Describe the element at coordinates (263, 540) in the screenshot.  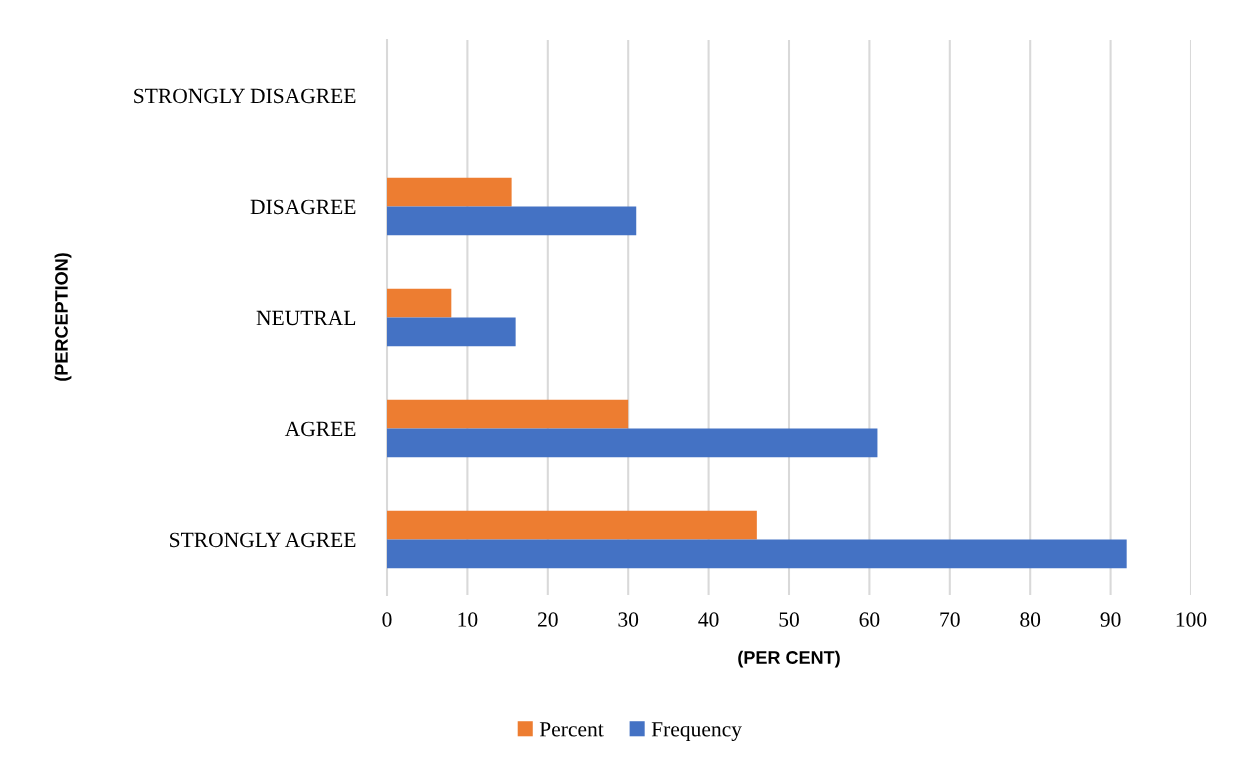
I see `y-tick-label: STRONGLY AGREE` at that location.